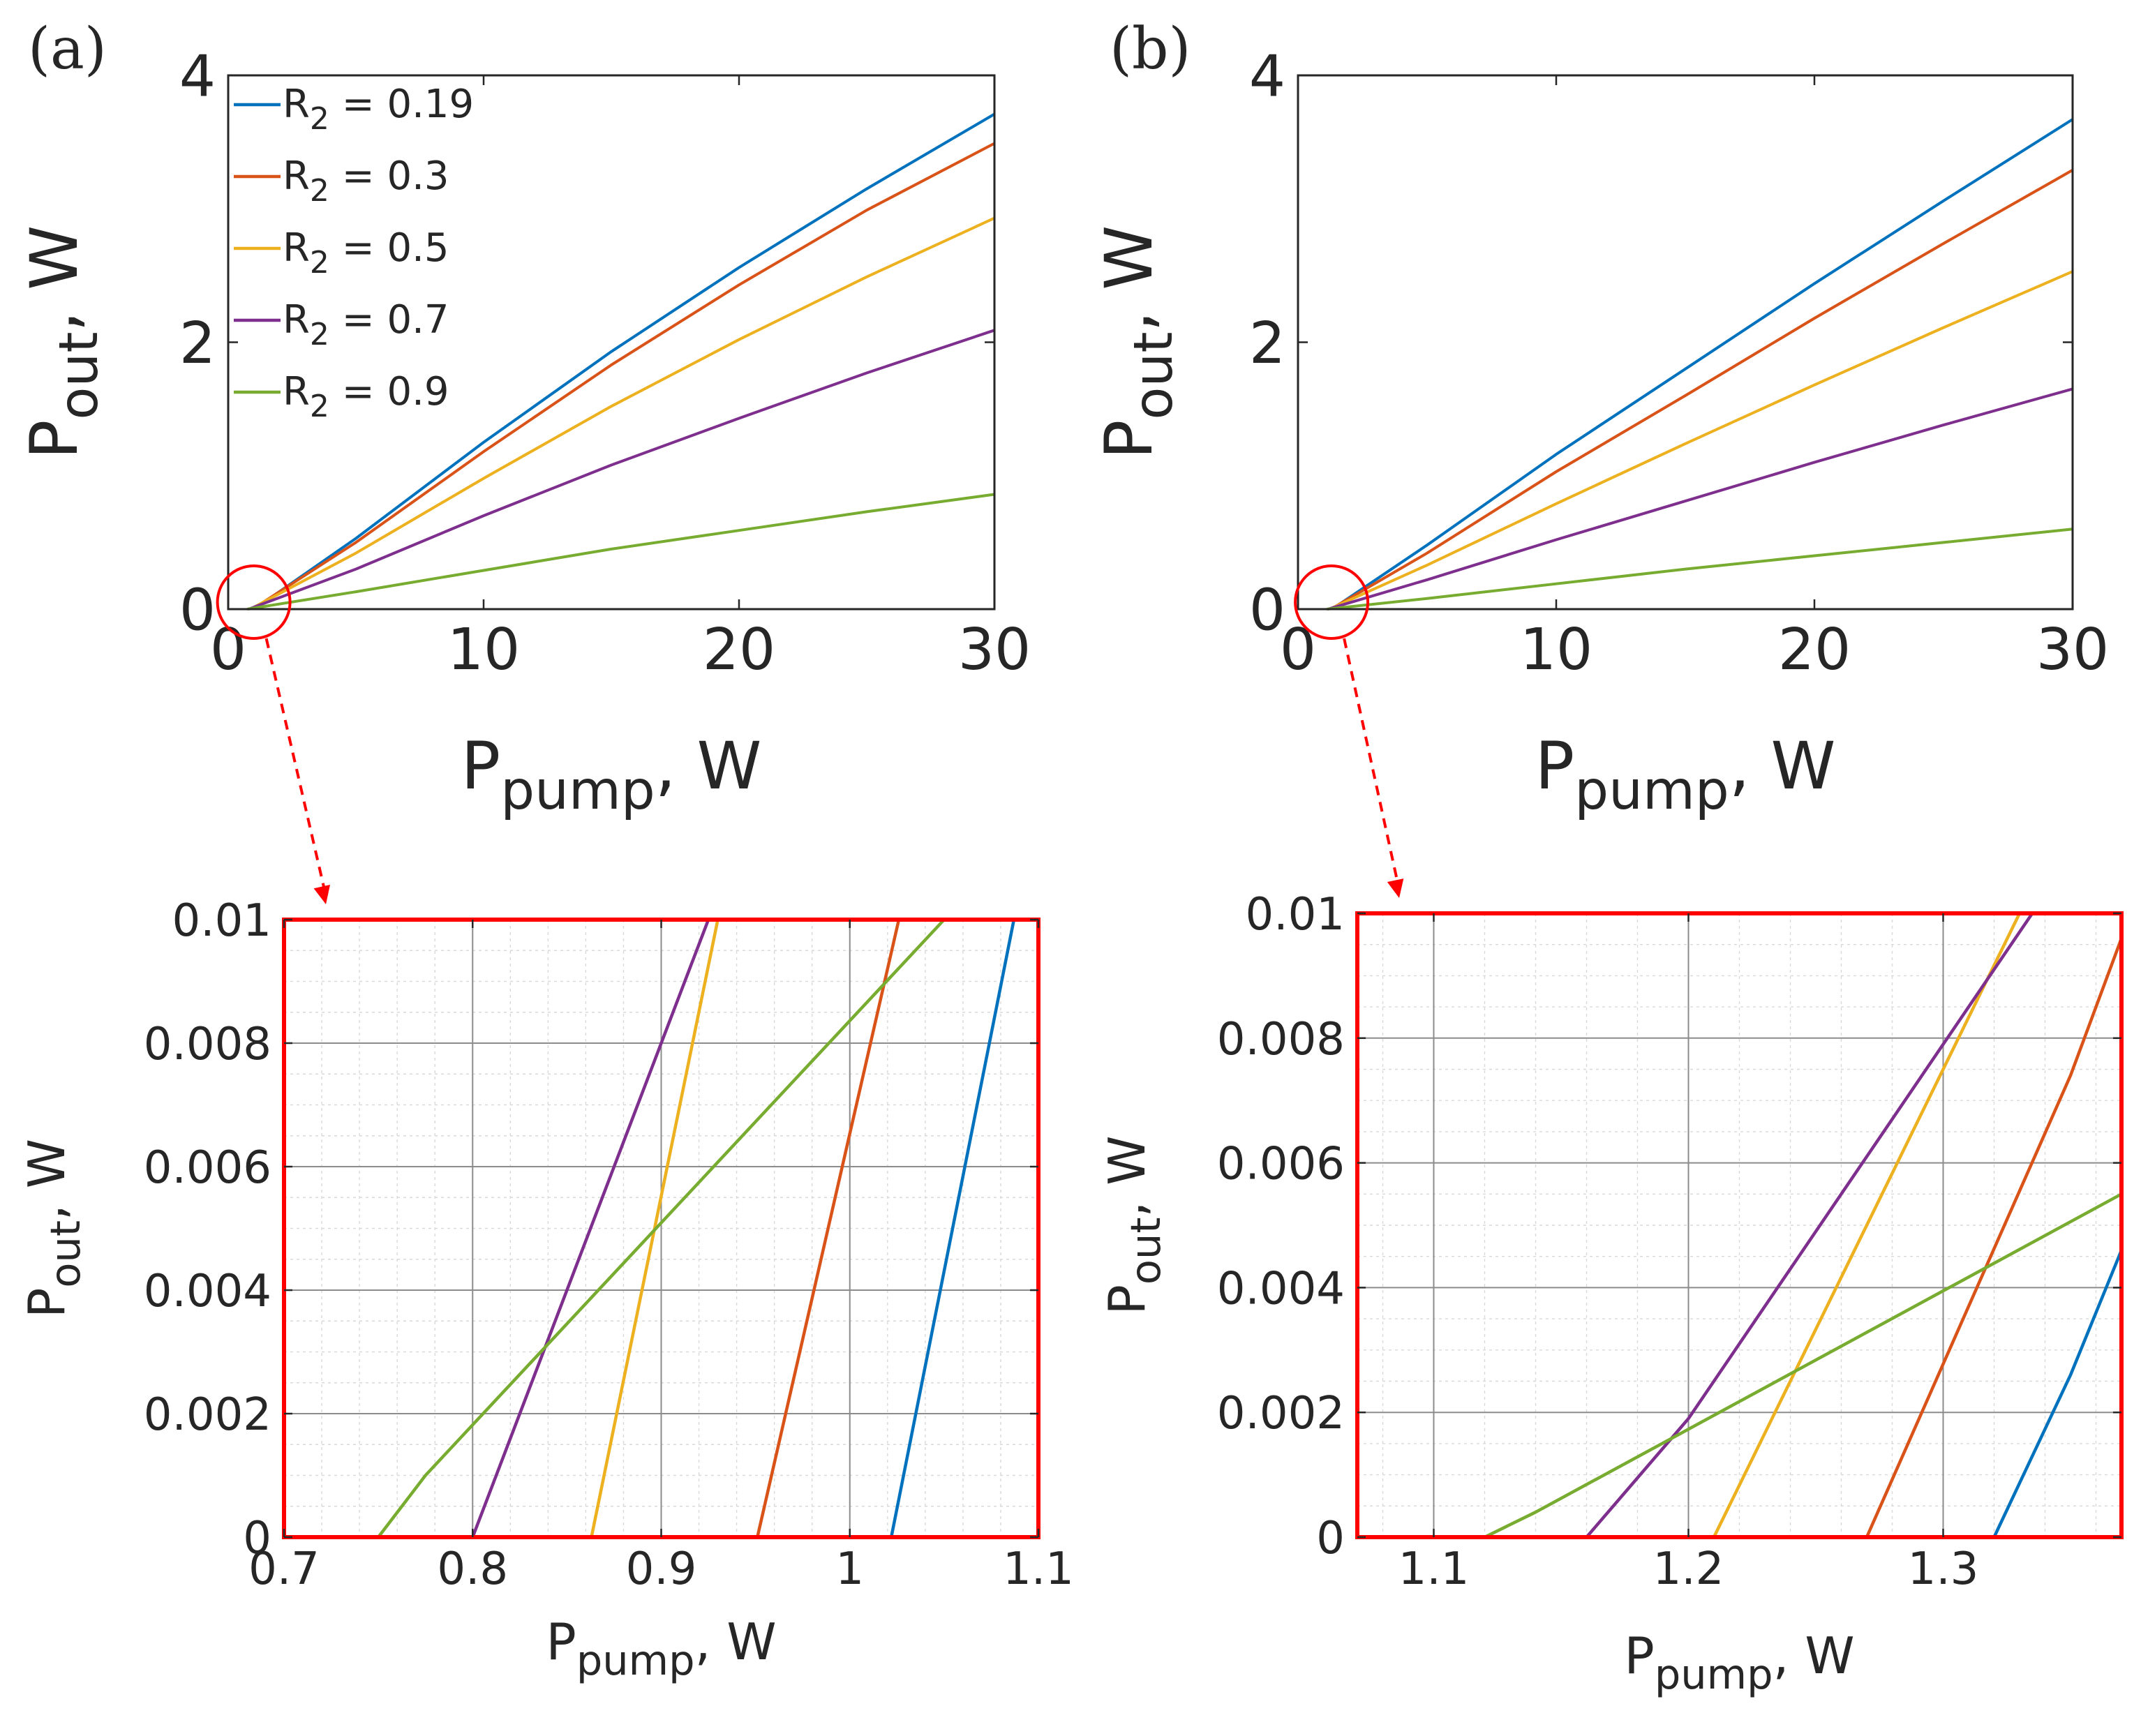 This screenshot has height=1736, width=2141. Describe the element at coordinates (810, 734) in the screenshot. I see `zoom-annotations` at that location.